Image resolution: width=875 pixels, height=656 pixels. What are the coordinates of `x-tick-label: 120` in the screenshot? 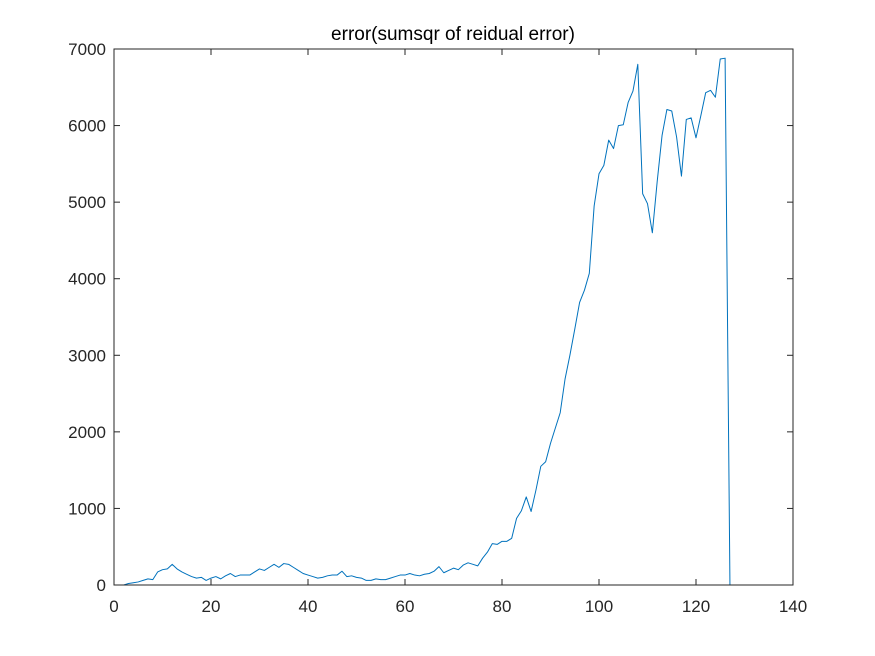 It's located at (696, 606).